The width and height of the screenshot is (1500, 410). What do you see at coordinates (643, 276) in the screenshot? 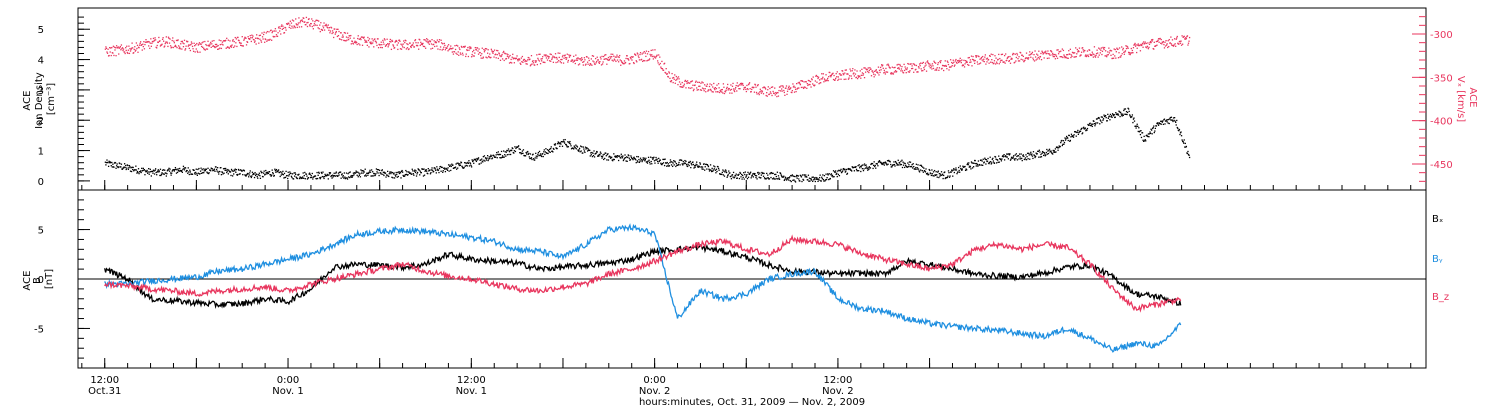
I see `series-trace` at bounding box center [643, 276].